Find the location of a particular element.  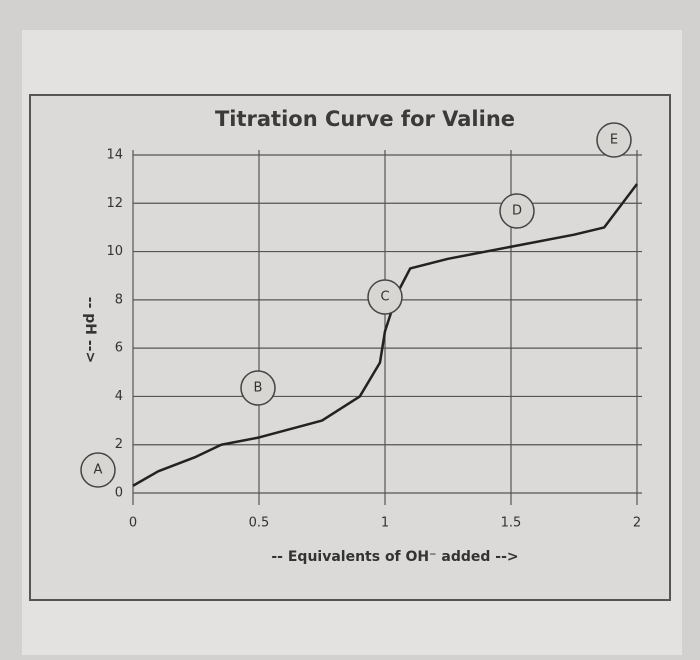

annotation-label: D is located at coordinates (517, 211).